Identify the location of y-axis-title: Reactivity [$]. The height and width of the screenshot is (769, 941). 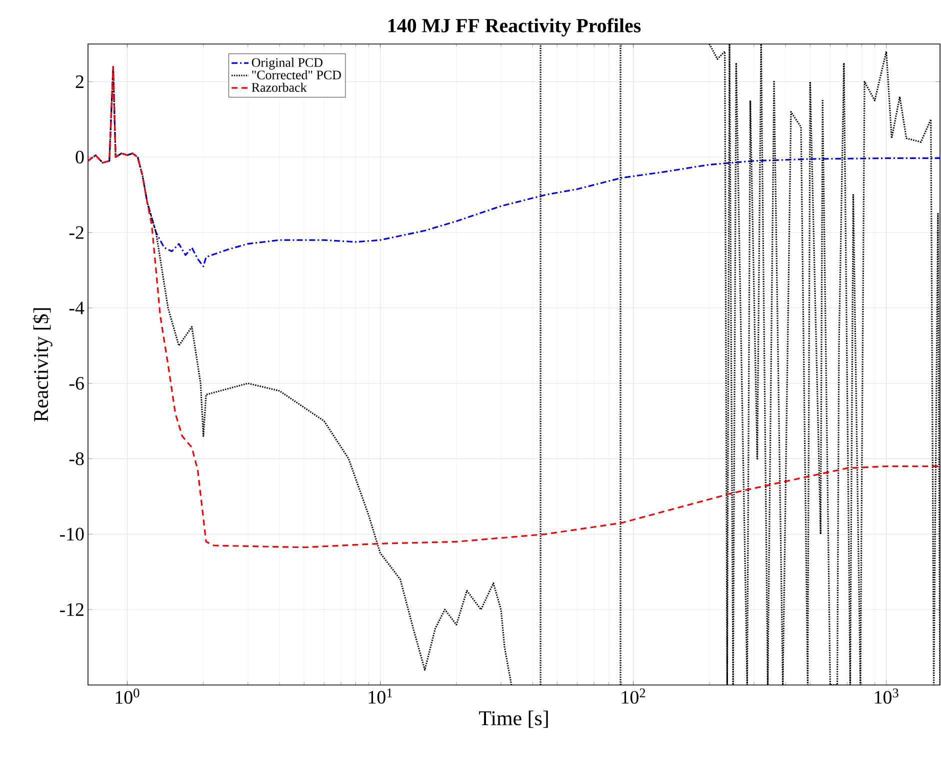
(42, 365).